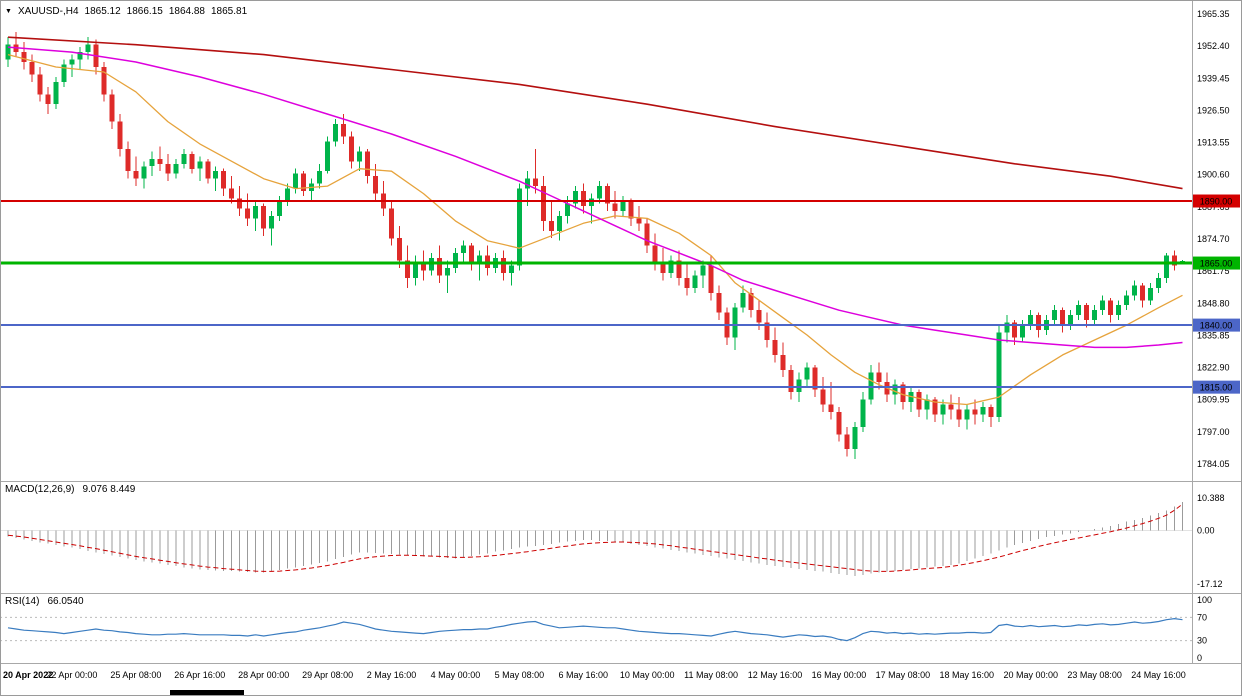  I want to click on svg-text: 1809.95, so click(1213, 400).